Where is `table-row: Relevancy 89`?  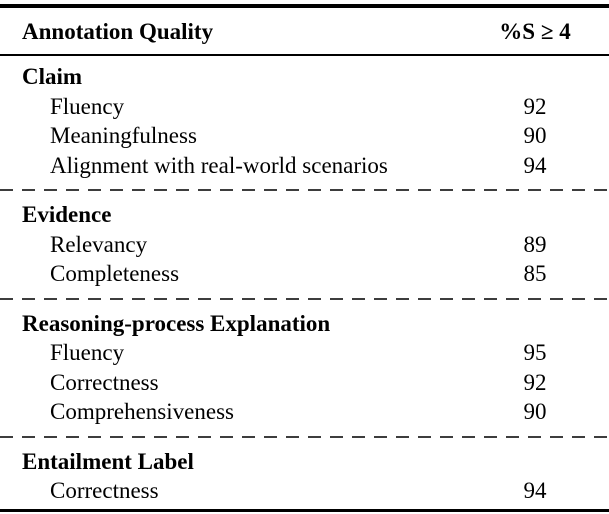 table-row: Relevancy 89 is located at coordinates (304, 245).